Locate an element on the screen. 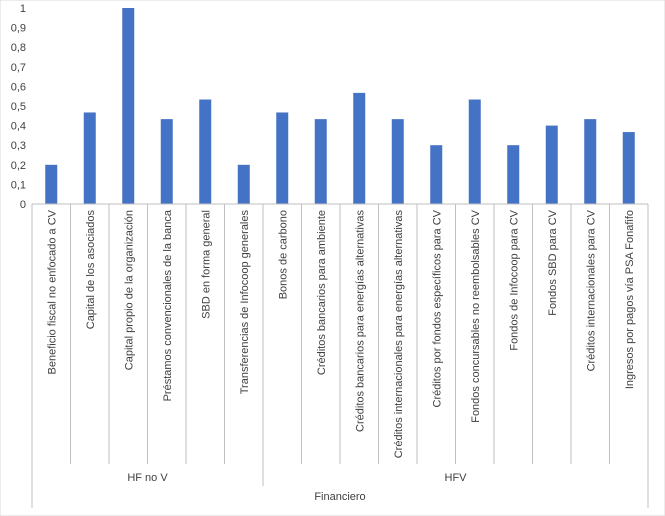 This screenshot has width=665, height=516. category-label: Capital propio de la organización is located at coordinates (129, 290).